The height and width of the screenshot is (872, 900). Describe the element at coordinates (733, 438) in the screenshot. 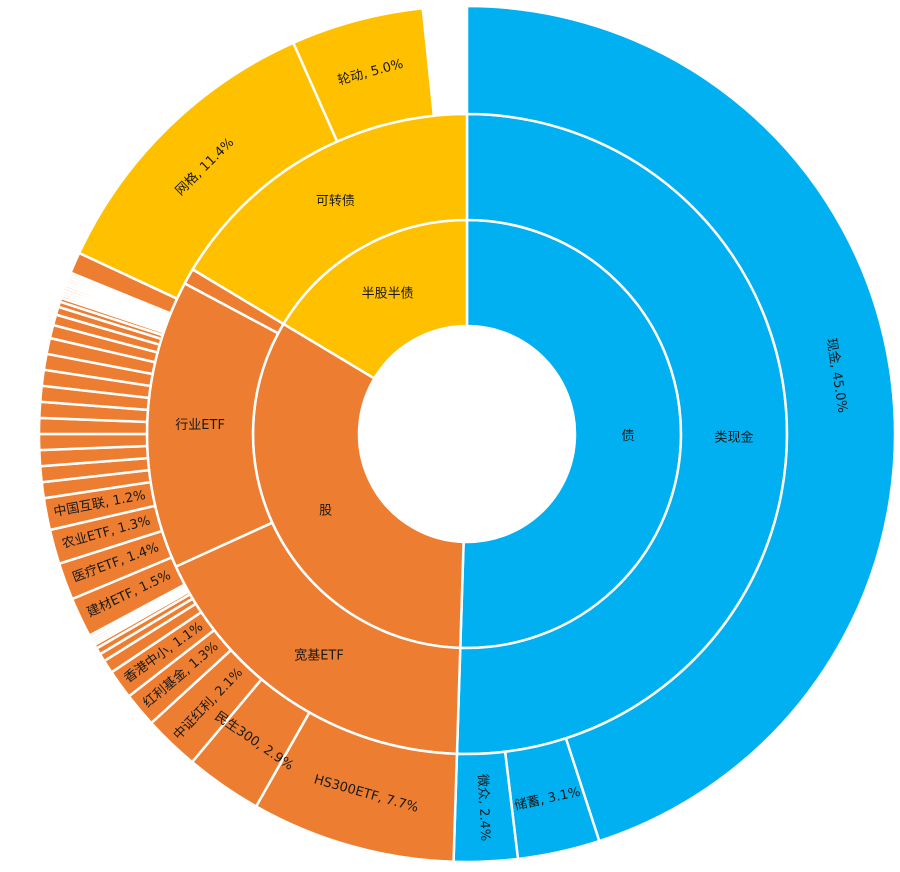

I see `middle-segment-label: 类现金` at that location.